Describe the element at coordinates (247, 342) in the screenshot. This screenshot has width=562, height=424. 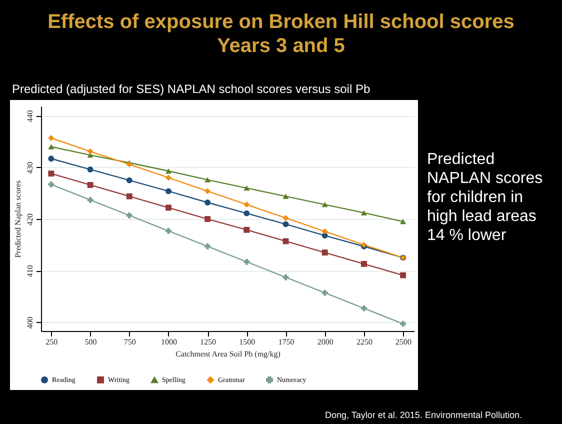
I see `x-tick-label: 1500` at that location.